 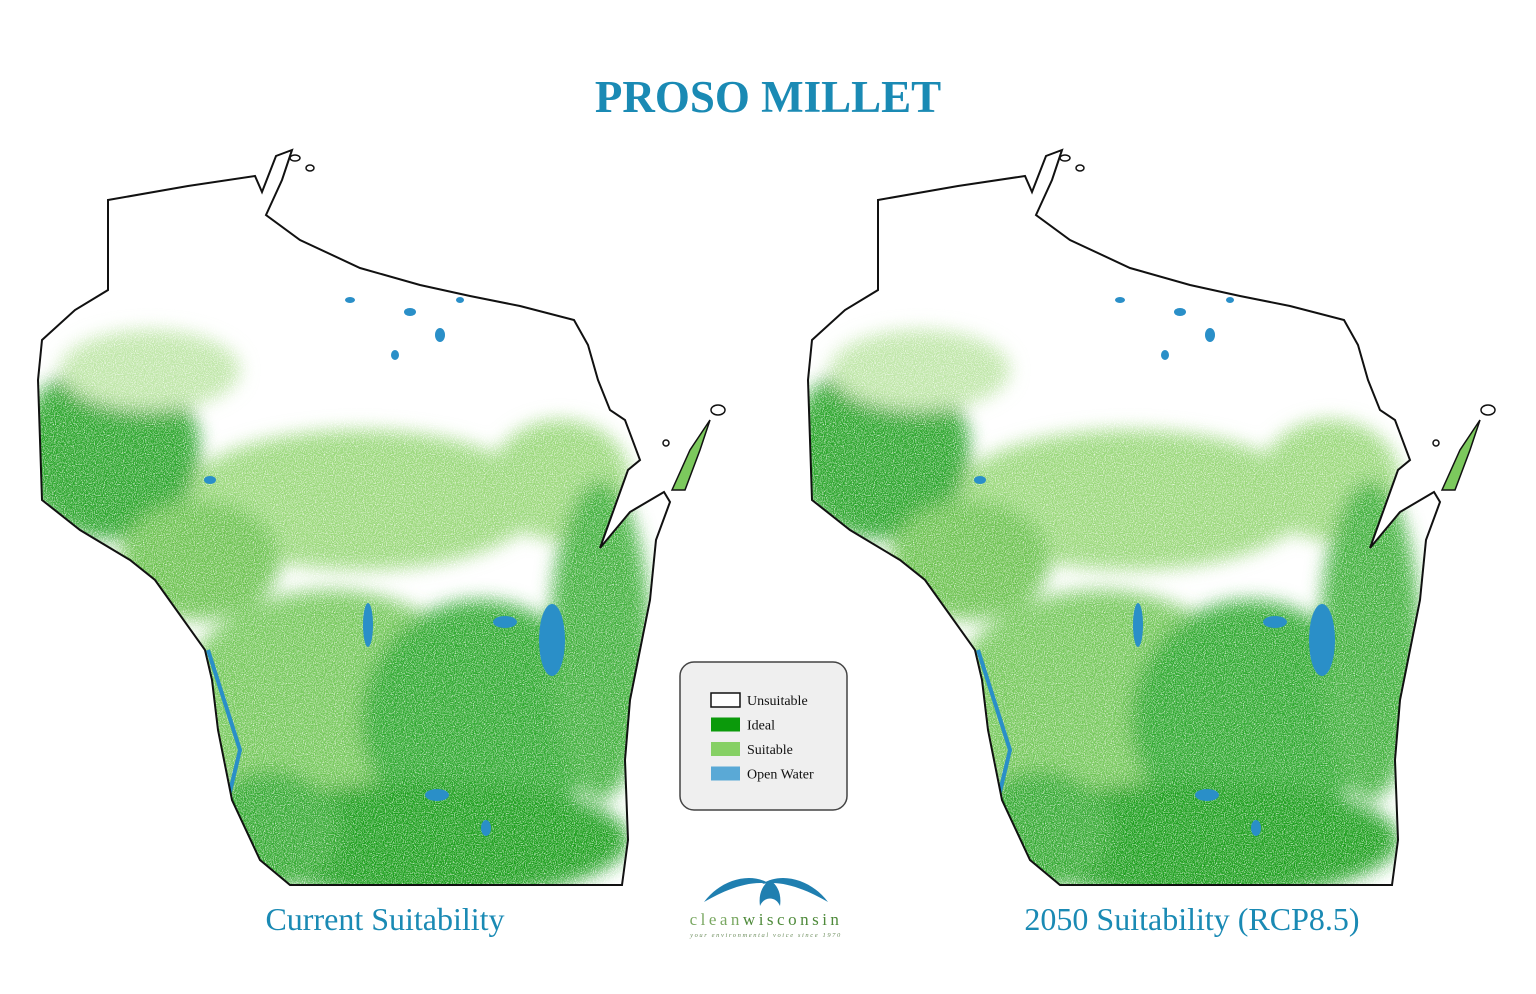 What do you see at coordinates (793, 919) in the screenshot?
I see `logo-name-bold: wisconsin` at bounding box center [793, 919].